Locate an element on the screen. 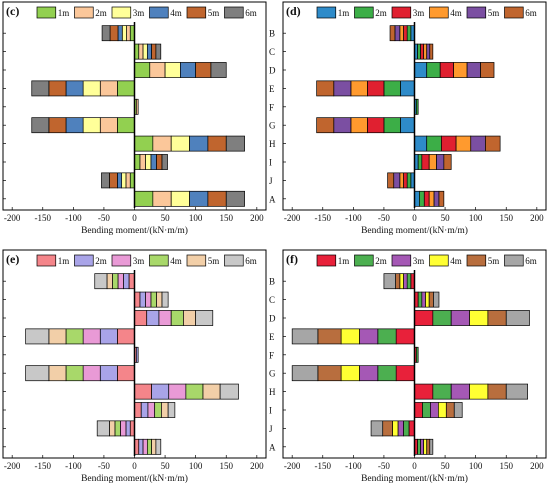 The width and height of the screenshot is (550, 493). category-tick-label: C is located at coordinates (272, 300).